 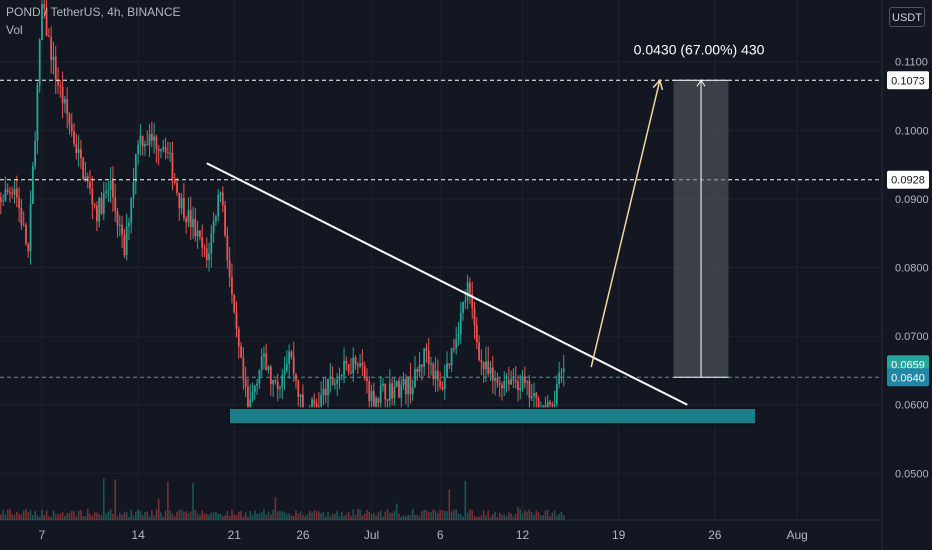 What do you see at coordinates (699, 49) in the screenshot?
I see `measure-label: 0.0430 (67.00%) 430` at bounding box center [699, 49].